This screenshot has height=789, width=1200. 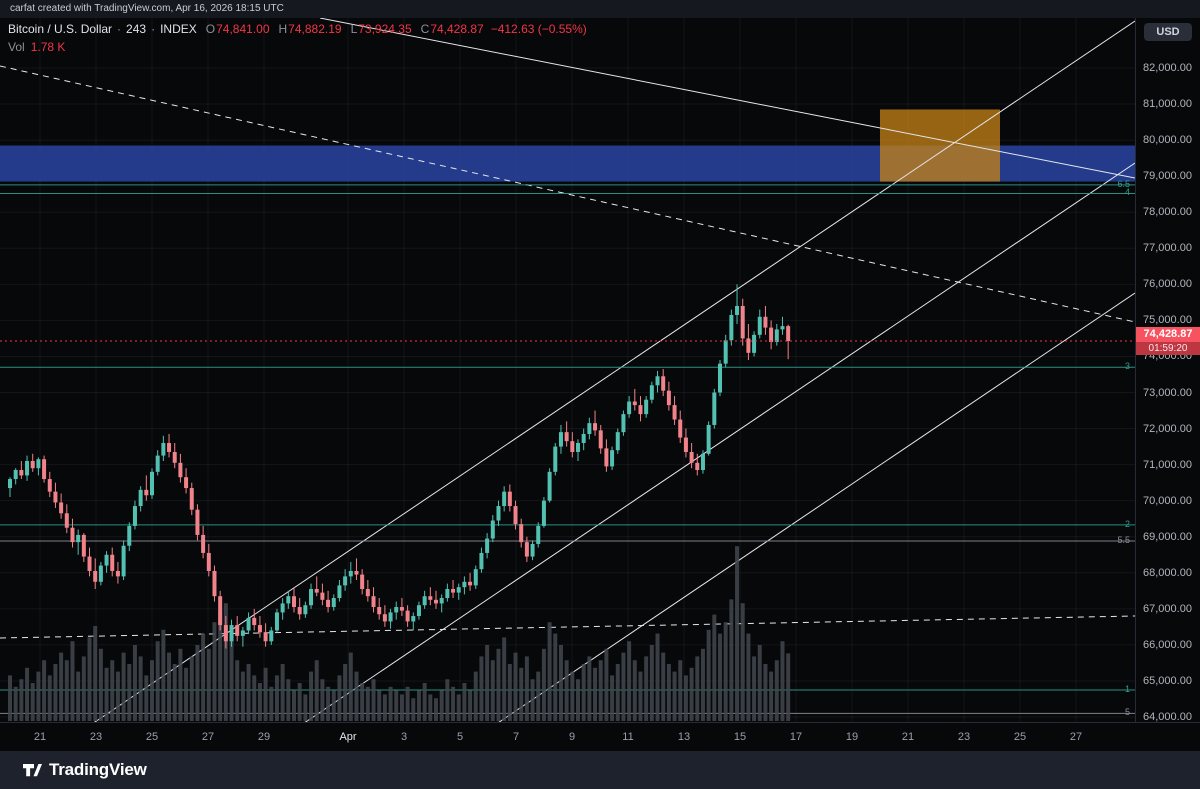 I want to click on close-value: 74,428.87, so click(x=457, y=29).